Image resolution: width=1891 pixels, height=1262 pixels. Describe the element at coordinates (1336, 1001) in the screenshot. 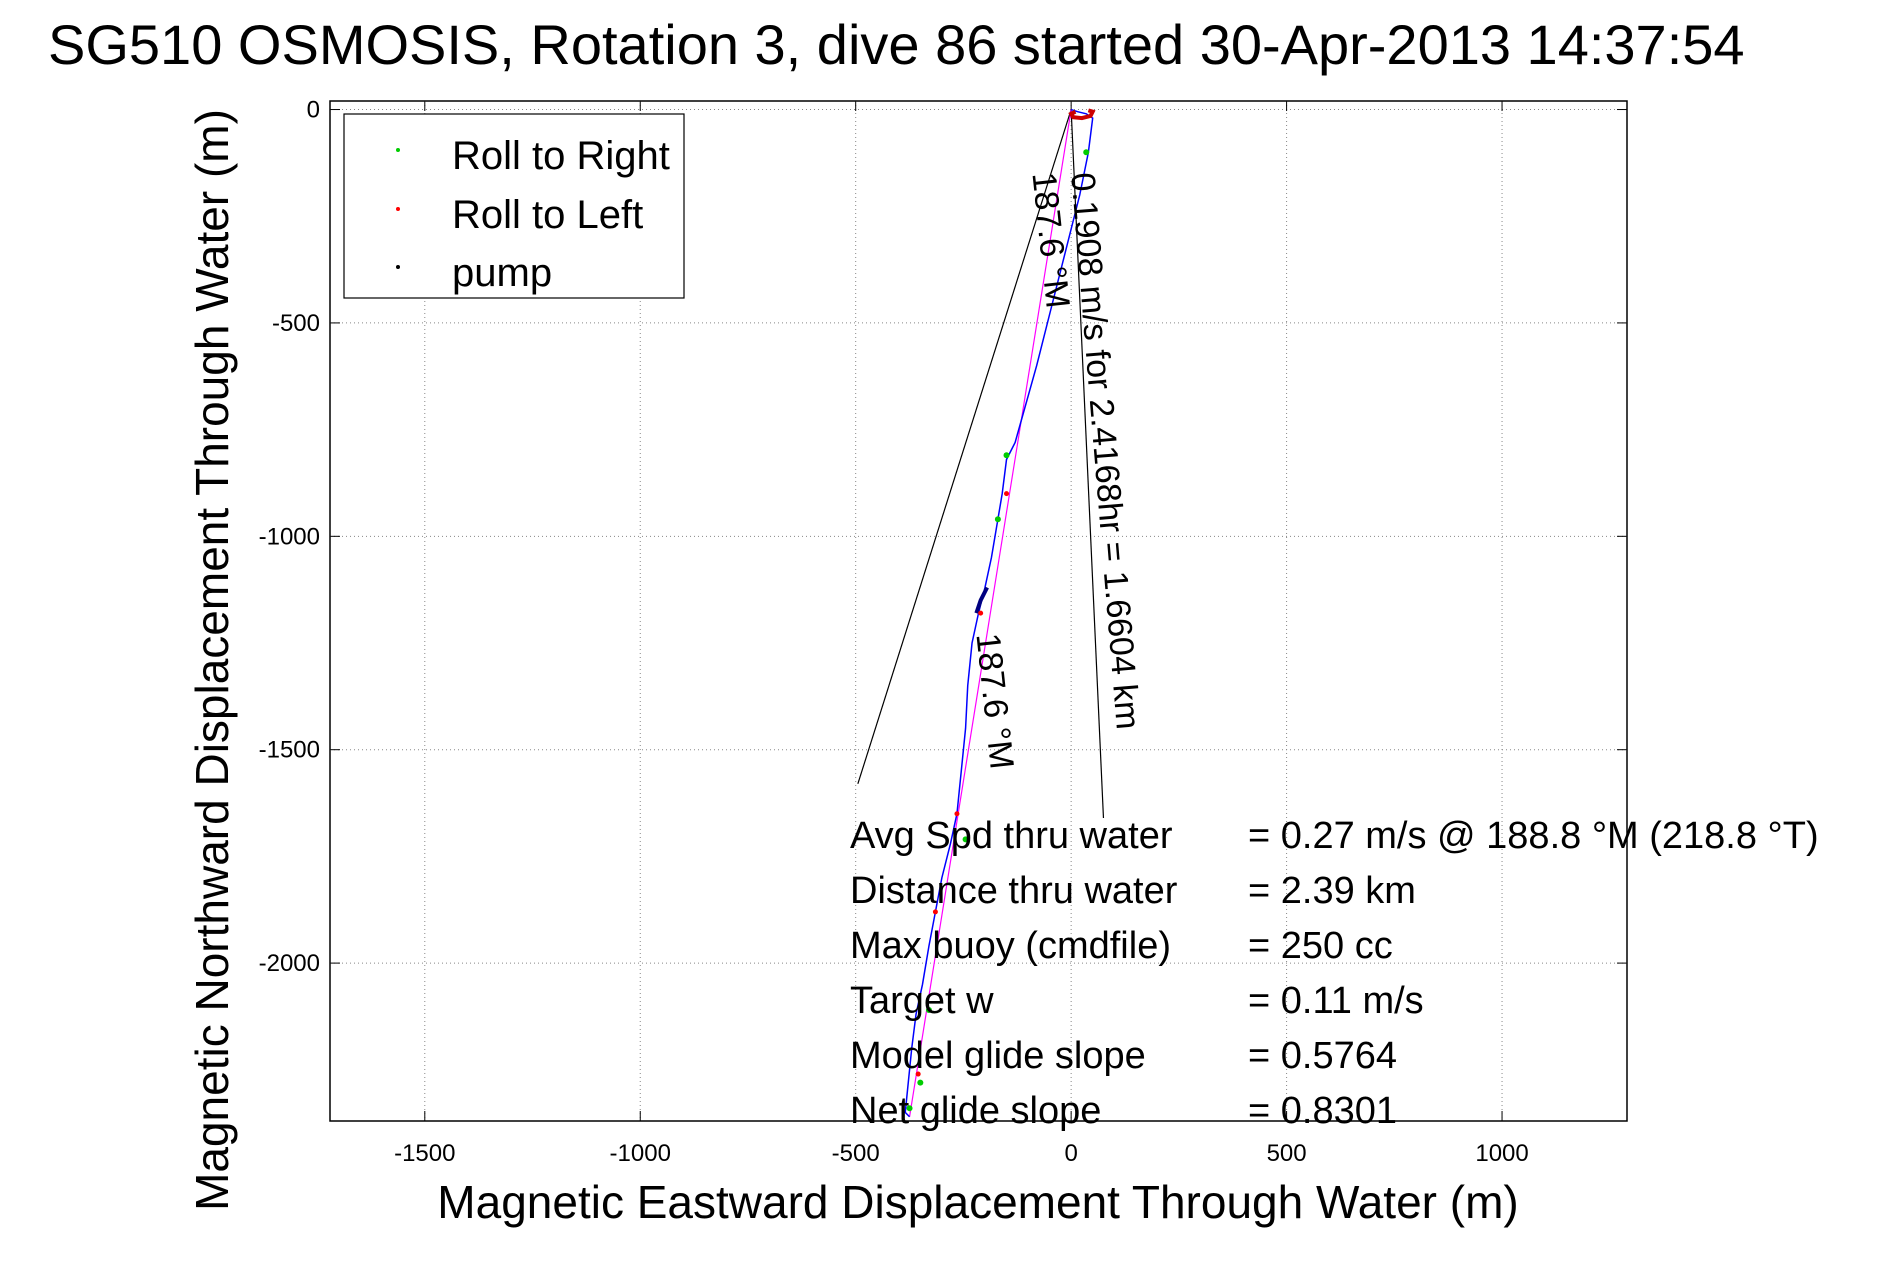

I see `stat-value: = 0.11 m/s` at that location.